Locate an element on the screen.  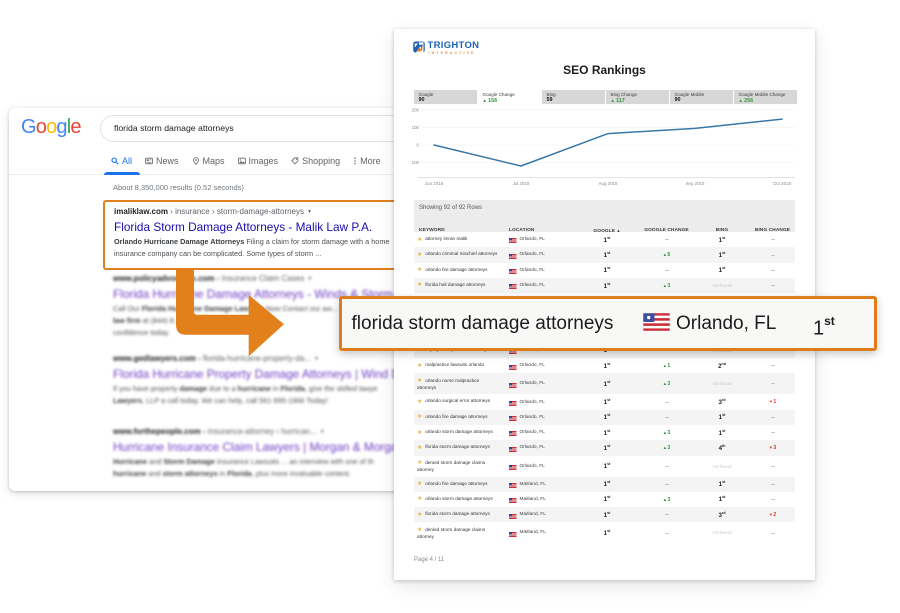
tab-all: All is located at coordinates (121, 161).